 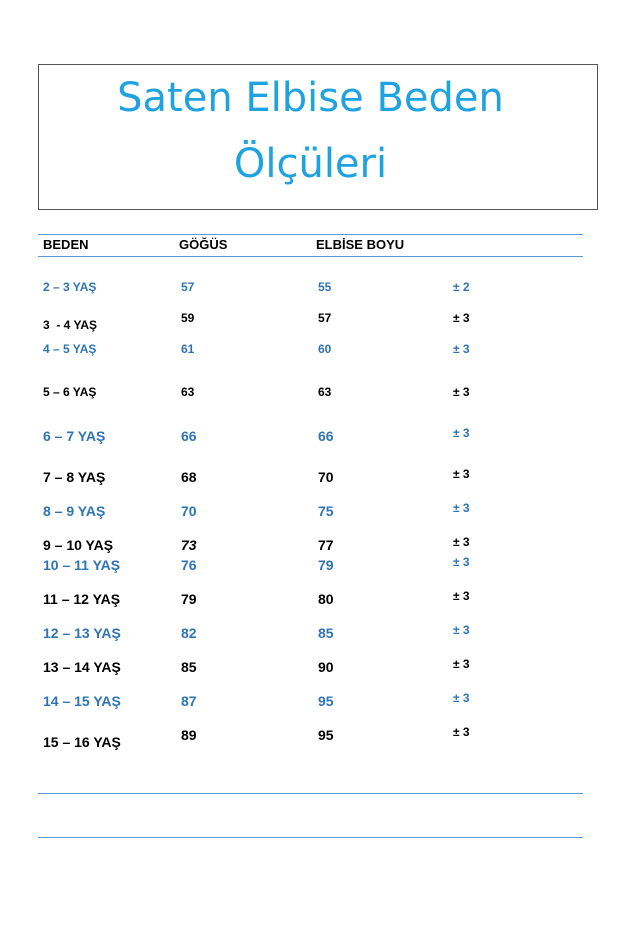 I want to click on size-label: 2 – 3 YAŞ, so click(x=70, y=287).